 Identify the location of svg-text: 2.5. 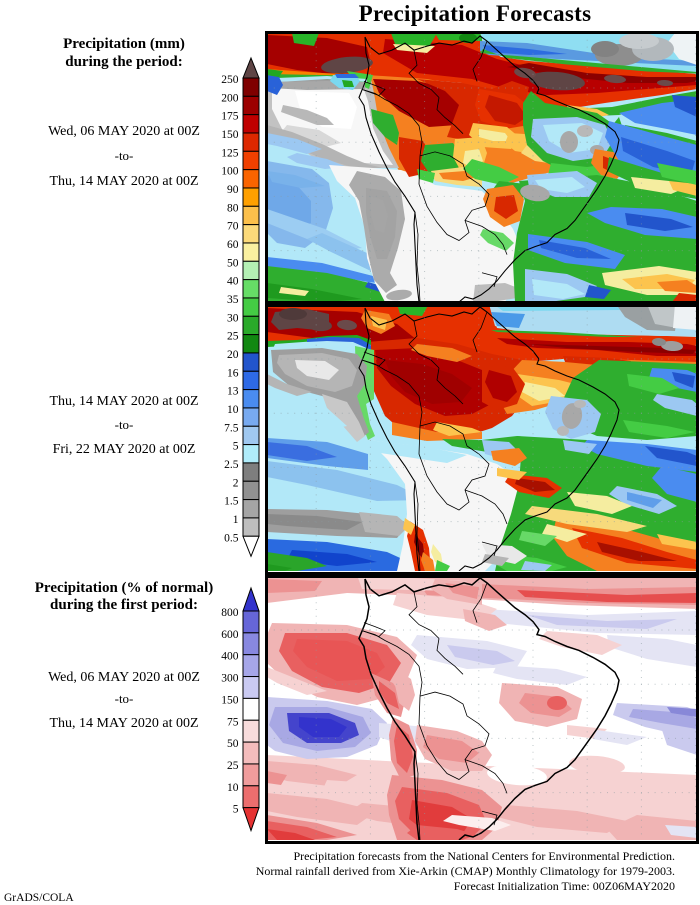
(231, 465).